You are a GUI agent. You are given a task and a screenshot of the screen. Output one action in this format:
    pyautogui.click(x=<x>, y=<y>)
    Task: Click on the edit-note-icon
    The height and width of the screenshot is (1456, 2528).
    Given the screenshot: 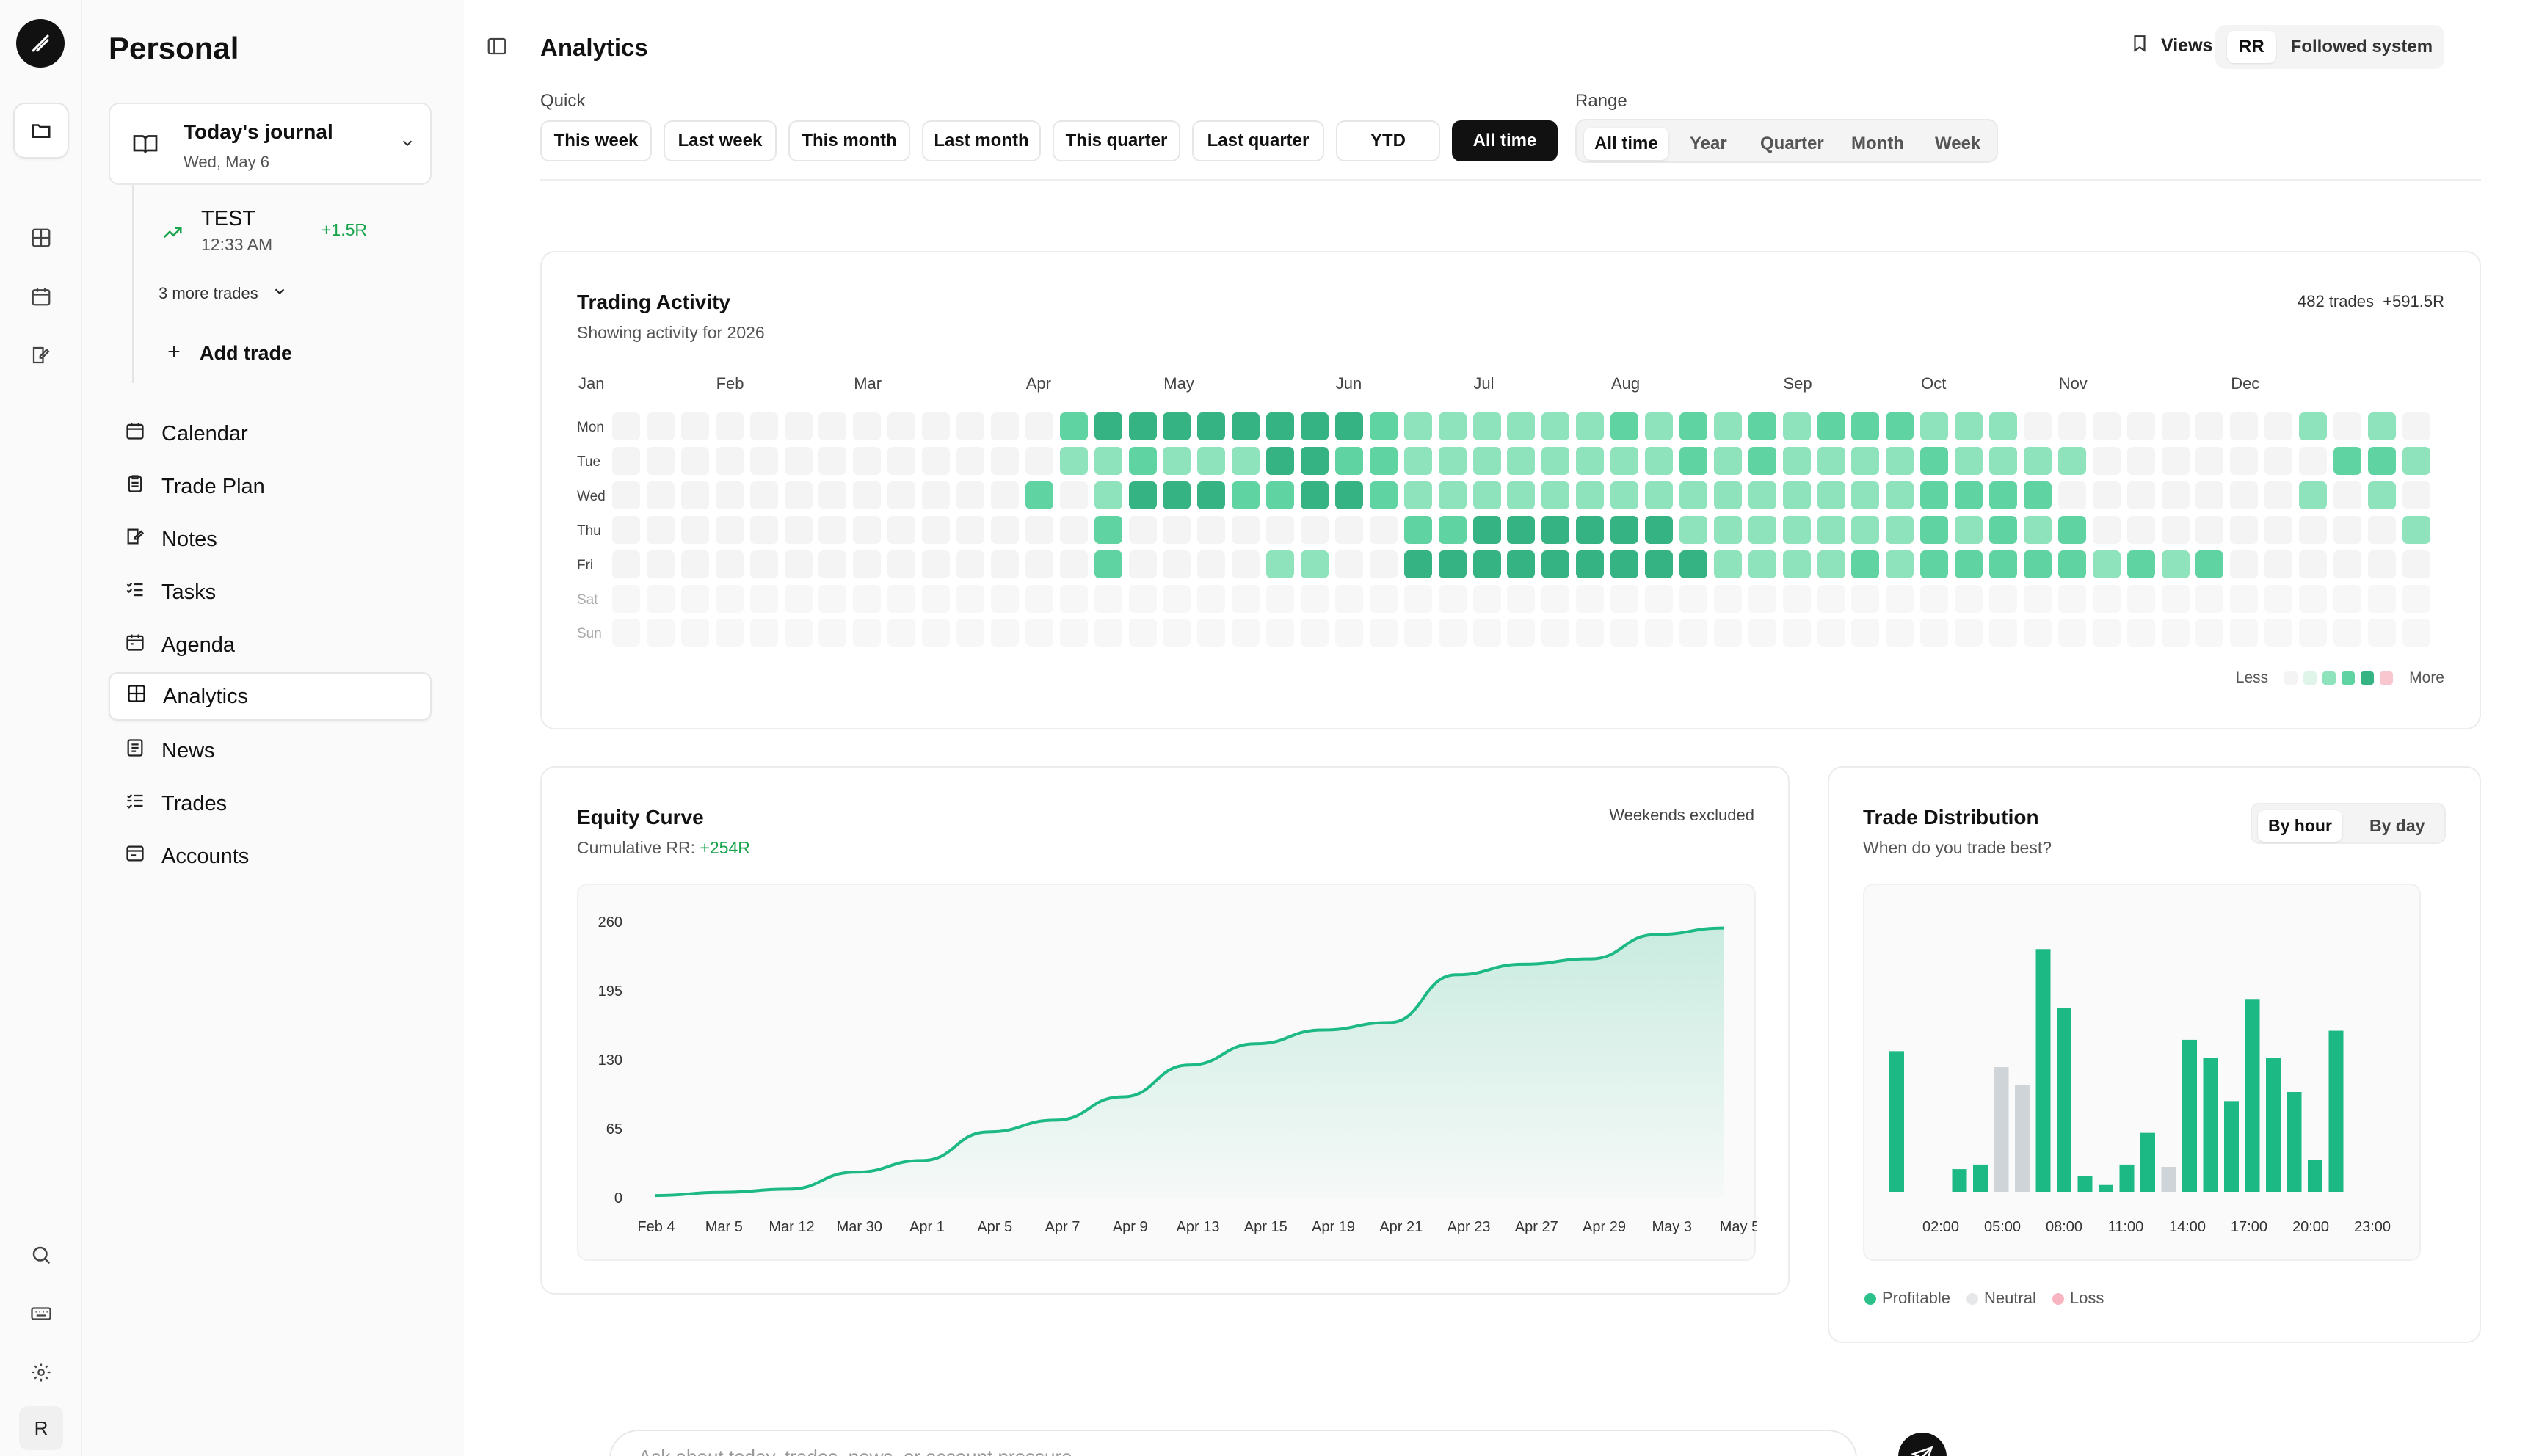 What is the action you would take?
    pyautogui.click(x=41, y=355)
    